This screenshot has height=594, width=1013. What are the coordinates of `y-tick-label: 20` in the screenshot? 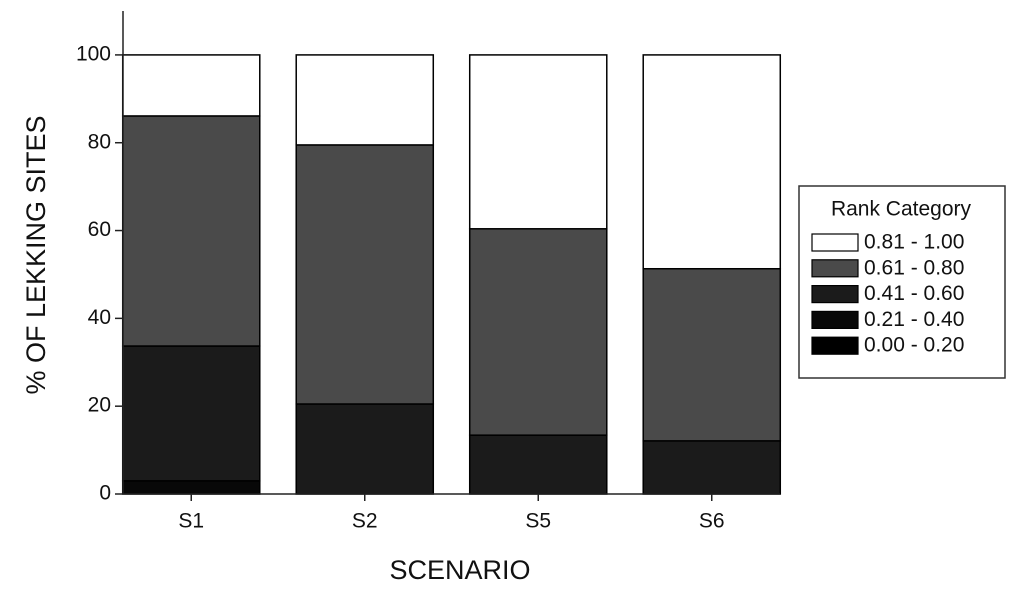 It's located at (99, 405).